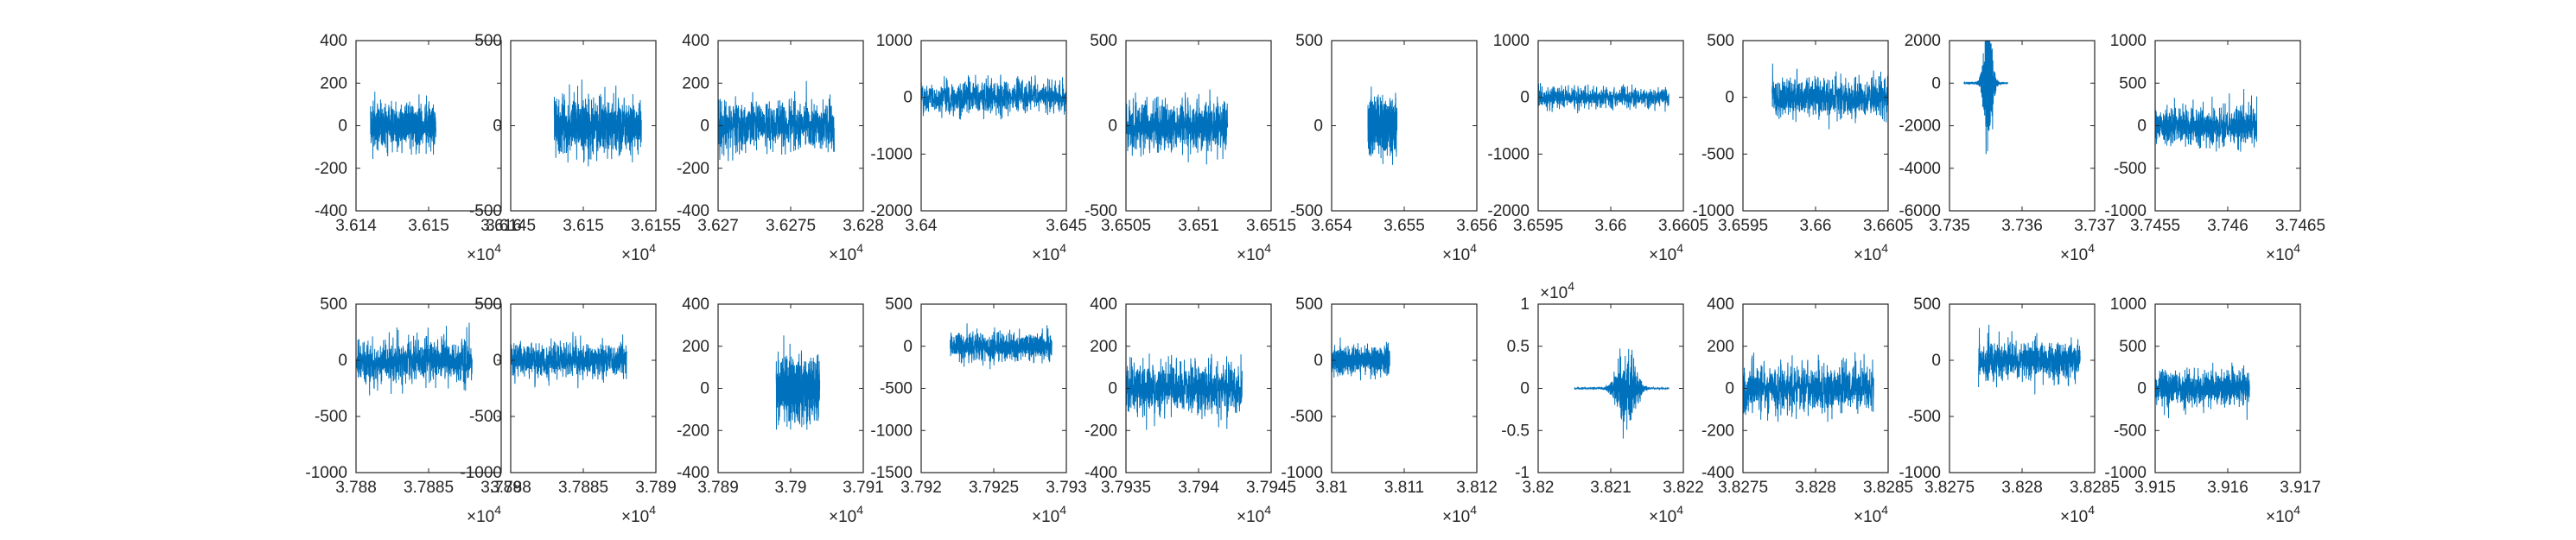 Image resolution: width=2576 pixels, height=540 pixels. I want to click on x-tick-label: 3.6515, so click(1271, 226).